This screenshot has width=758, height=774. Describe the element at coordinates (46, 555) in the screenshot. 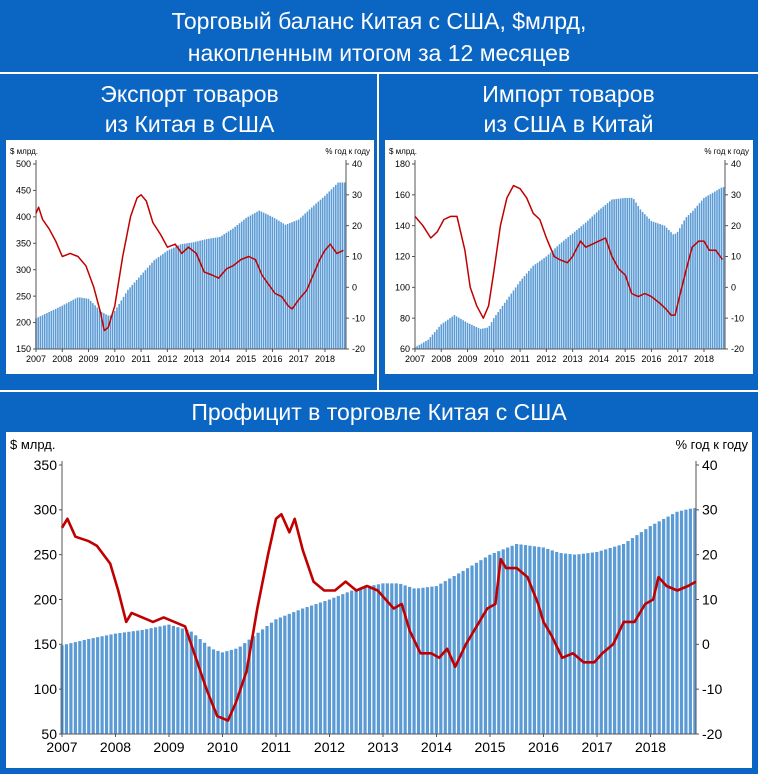

I see `y-tick-left-label: 250` at that location.